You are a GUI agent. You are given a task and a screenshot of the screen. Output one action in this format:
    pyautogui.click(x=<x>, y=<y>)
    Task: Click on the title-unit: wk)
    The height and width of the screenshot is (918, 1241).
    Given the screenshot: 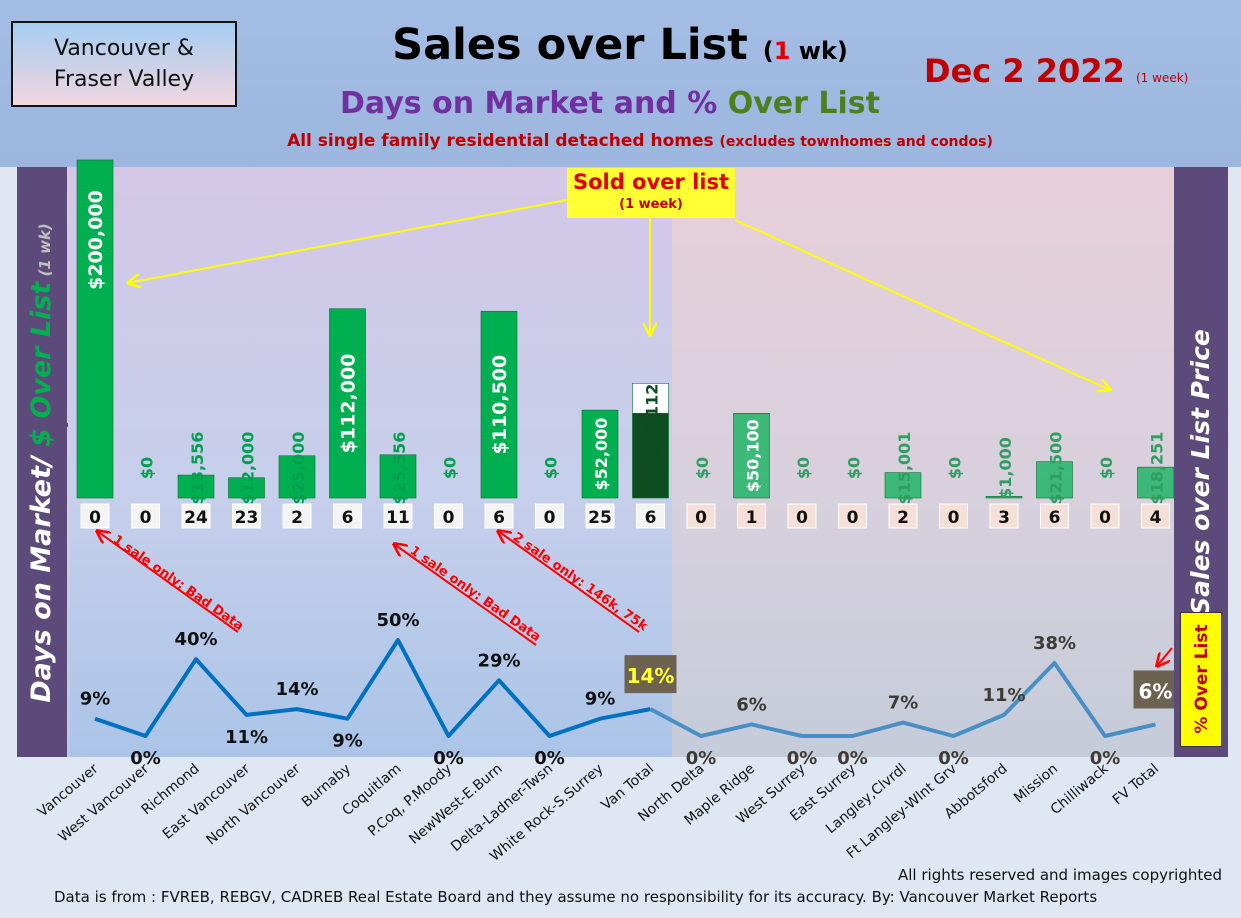 What is the action you would take?
    pyautogui.click(x=823, y=51)
    